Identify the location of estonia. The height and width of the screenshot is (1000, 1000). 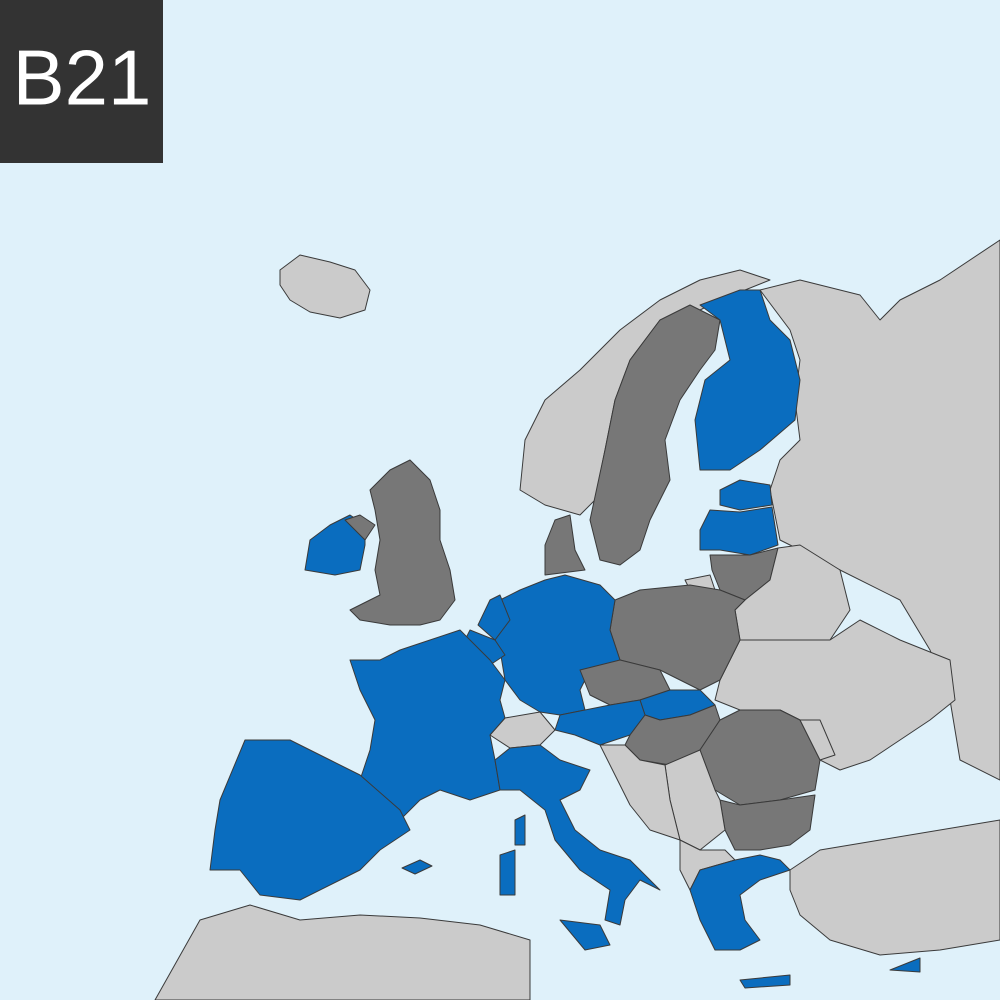
(746, 495).